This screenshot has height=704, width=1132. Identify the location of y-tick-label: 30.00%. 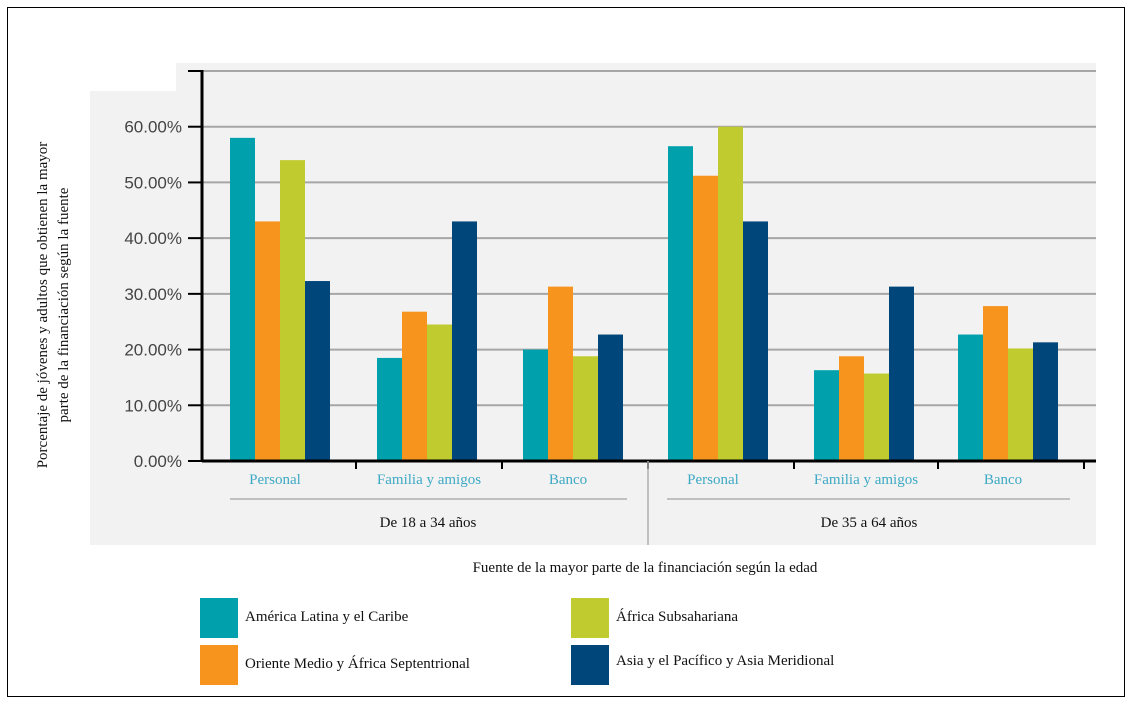
(153, 294).